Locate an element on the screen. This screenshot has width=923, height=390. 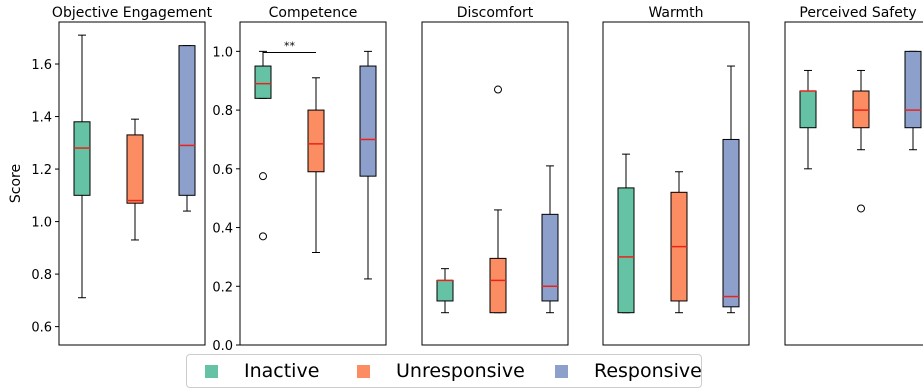
chart-title: Discomfort is located at coordinates (495, 13).